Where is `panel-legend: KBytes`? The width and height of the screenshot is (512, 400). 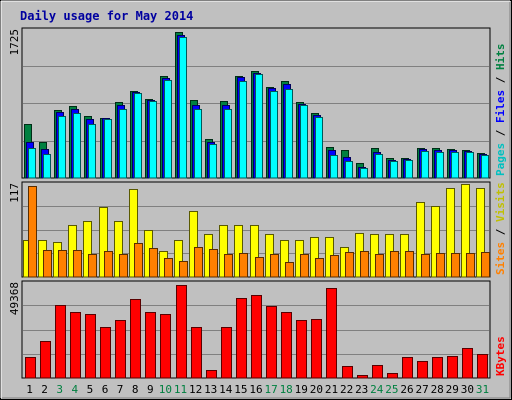 panel-legend: KBytes is located at coordinates (500, 356).